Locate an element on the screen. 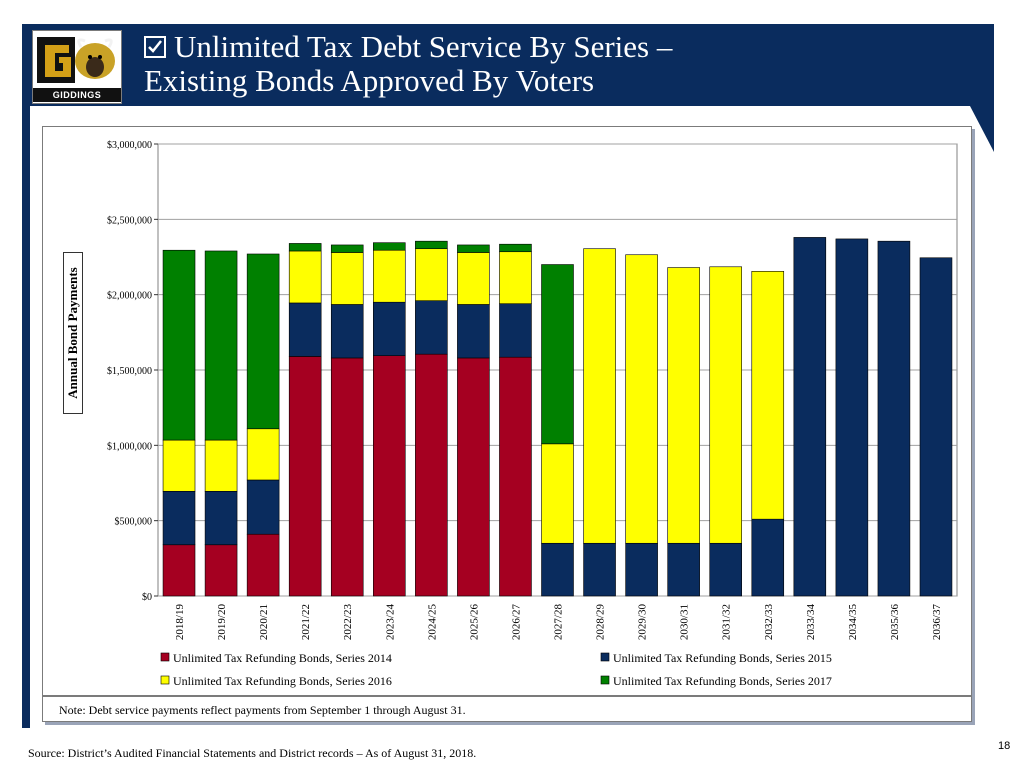 This screenshot has height=768, width=1024. header-corner-accent is located at coordinates (982, 129).